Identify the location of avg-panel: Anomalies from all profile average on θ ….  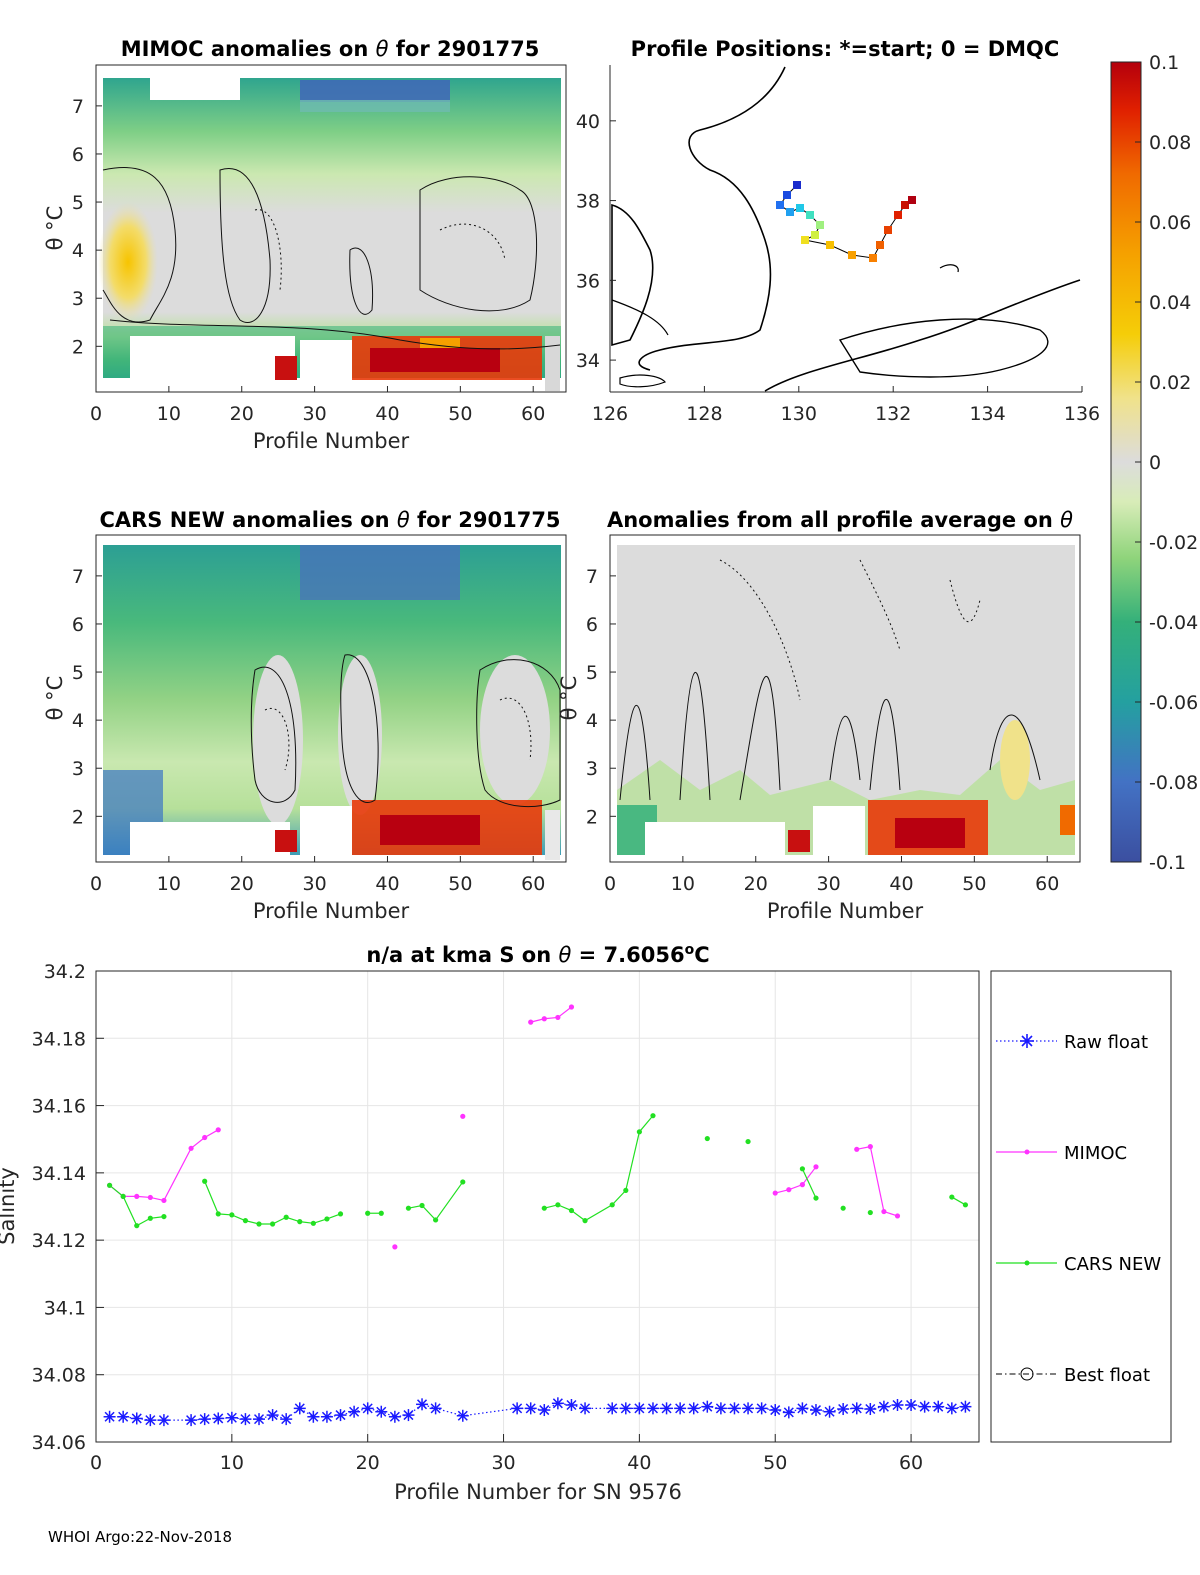
(819, 715).